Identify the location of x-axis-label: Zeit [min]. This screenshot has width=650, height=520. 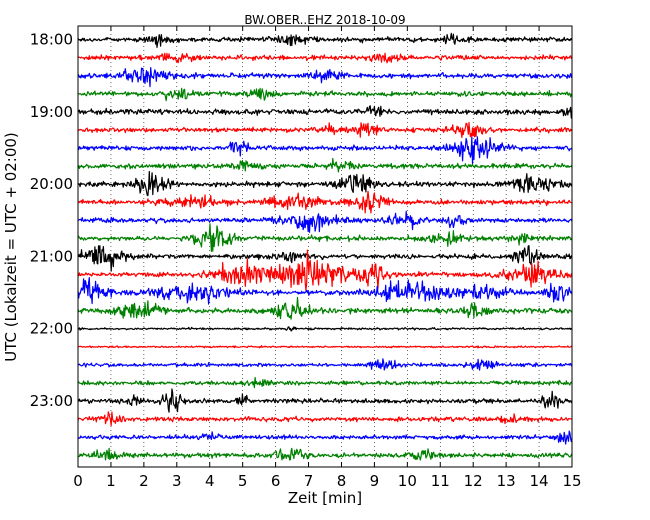
(325, 498).